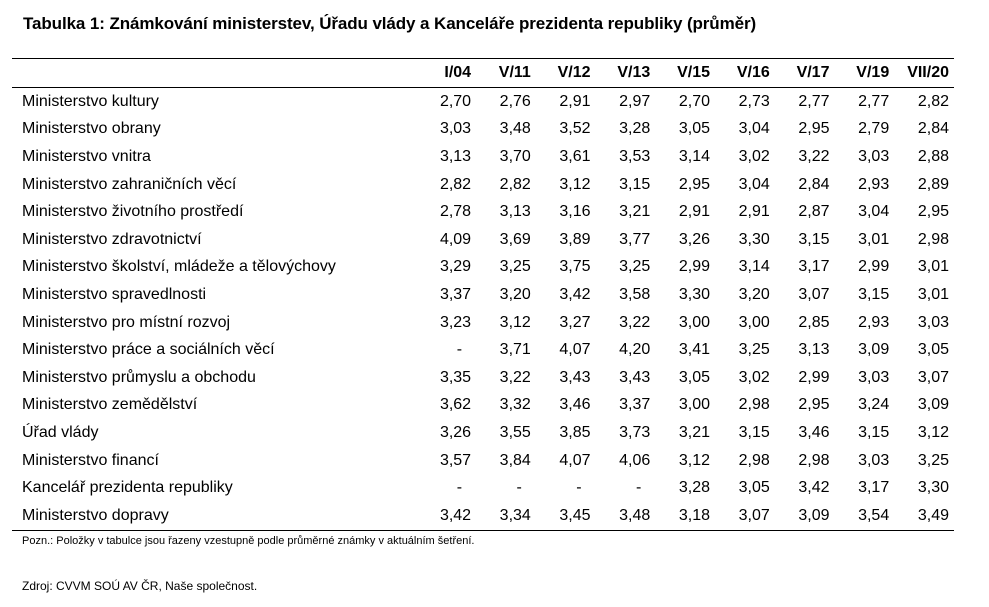  I want to click on value-cell: 3,89, so click(575, 239).